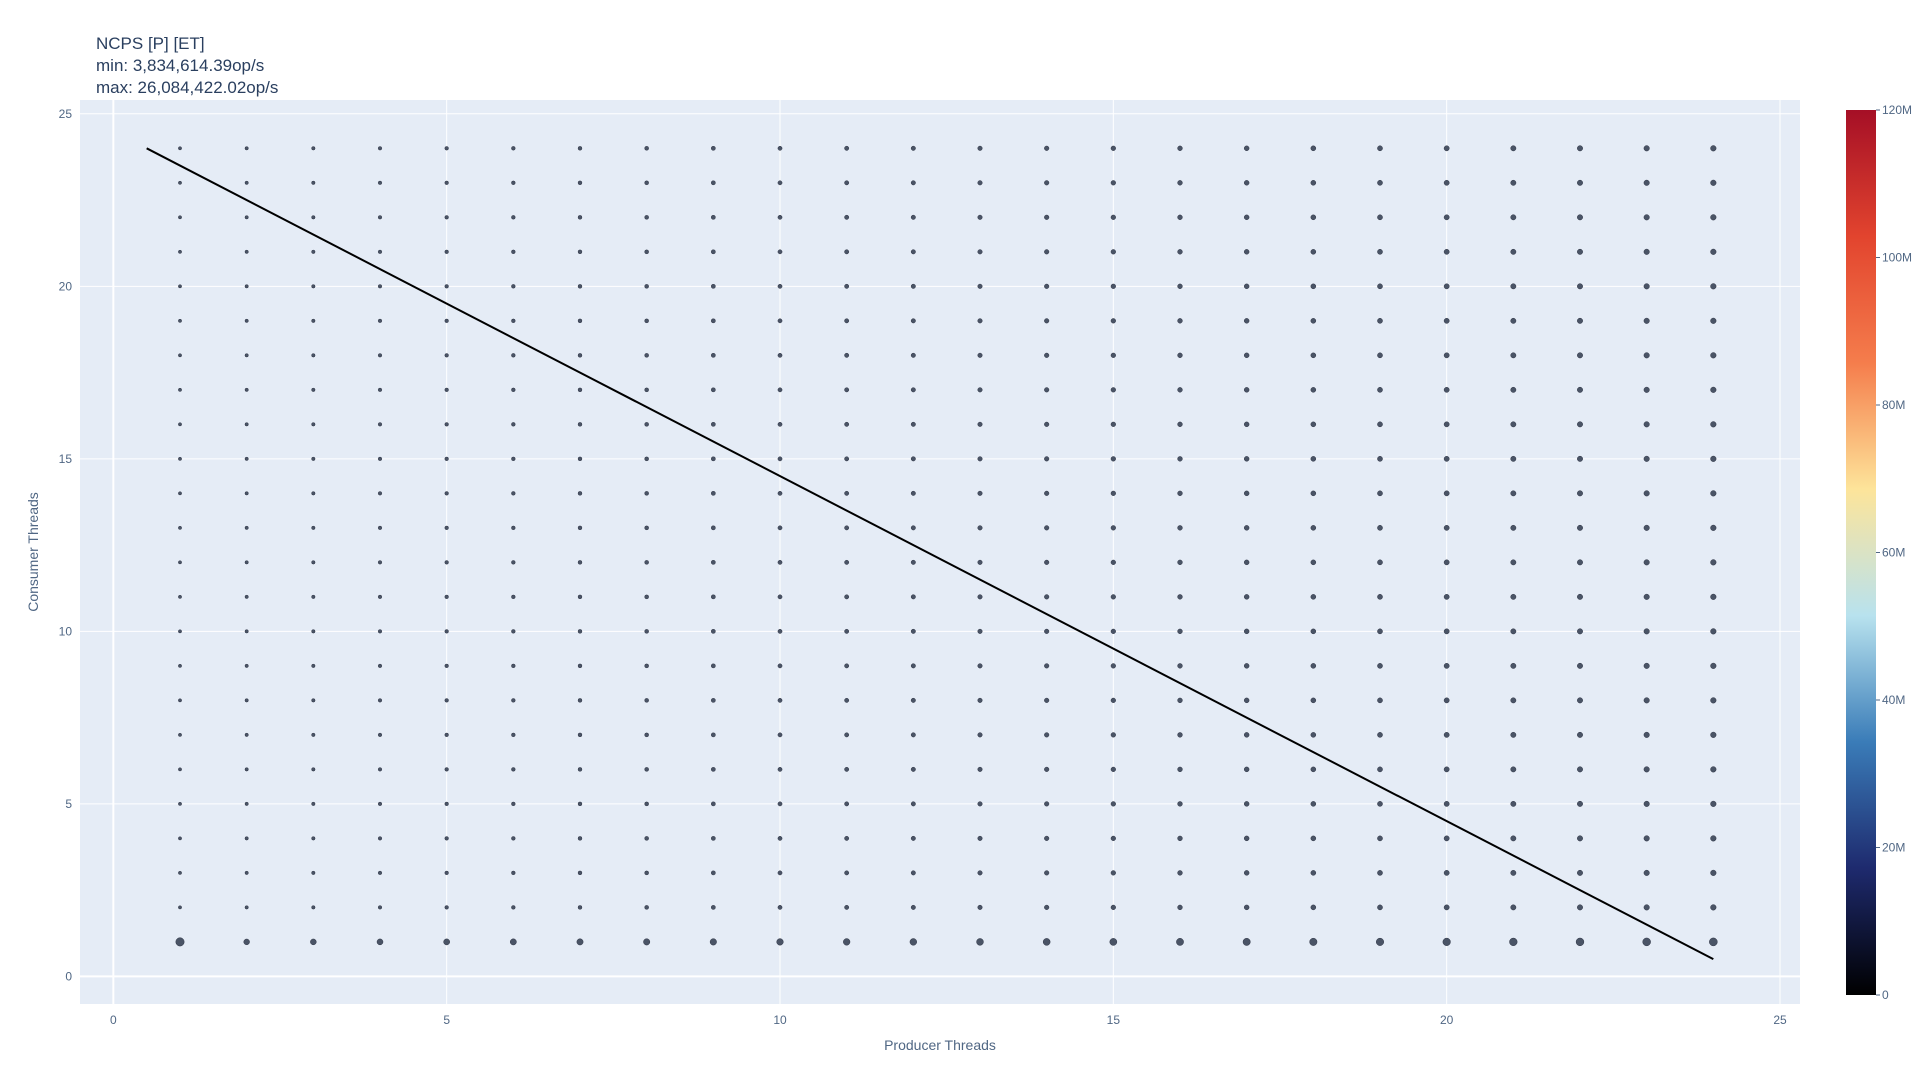 This screenshot has width=1920, height=1080. What do you see at coordinates (66, 459) in the screenshot?
I see `y-tick-label: 15` at bounding box center [66, 459].